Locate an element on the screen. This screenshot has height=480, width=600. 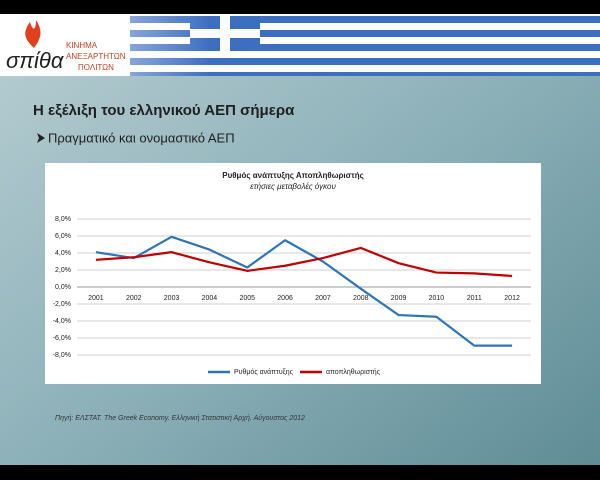
y-tick-label: 2,0% is located at coordinates (63, 270).